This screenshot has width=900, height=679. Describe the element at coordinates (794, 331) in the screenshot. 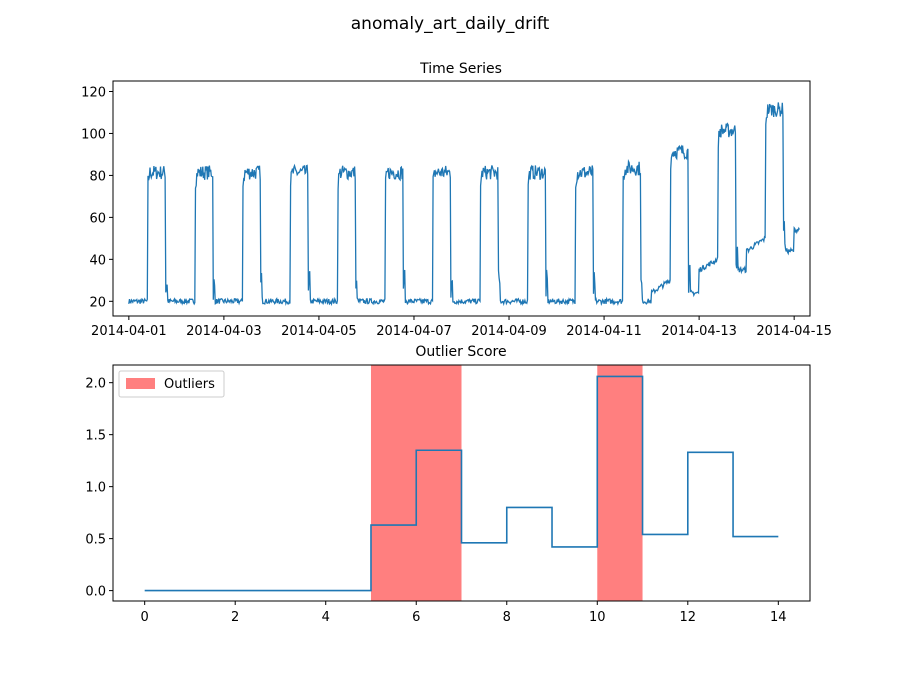

I see `x-tick-label: 2014-04-15` at that location.